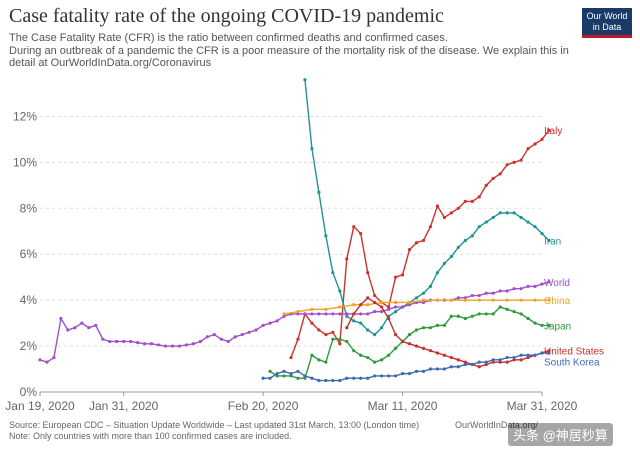  Describe the element at coordinates (29, 208) in the screenshot. I see `y-tick-label: 8%` at that location.